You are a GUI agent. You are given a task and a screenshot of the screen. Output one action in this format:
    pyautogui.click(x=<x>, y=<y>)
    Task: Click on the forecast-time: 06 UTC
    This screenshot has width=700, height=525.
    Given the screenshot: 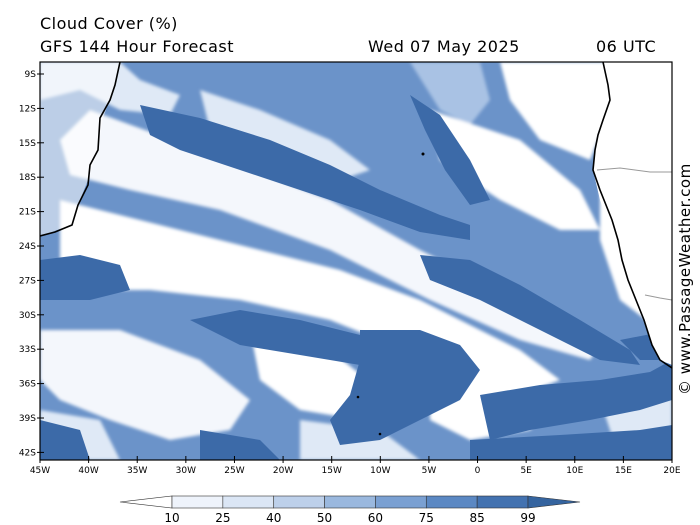 What is the action you would take?
    pyautogui.click(x=626, y=46)
    